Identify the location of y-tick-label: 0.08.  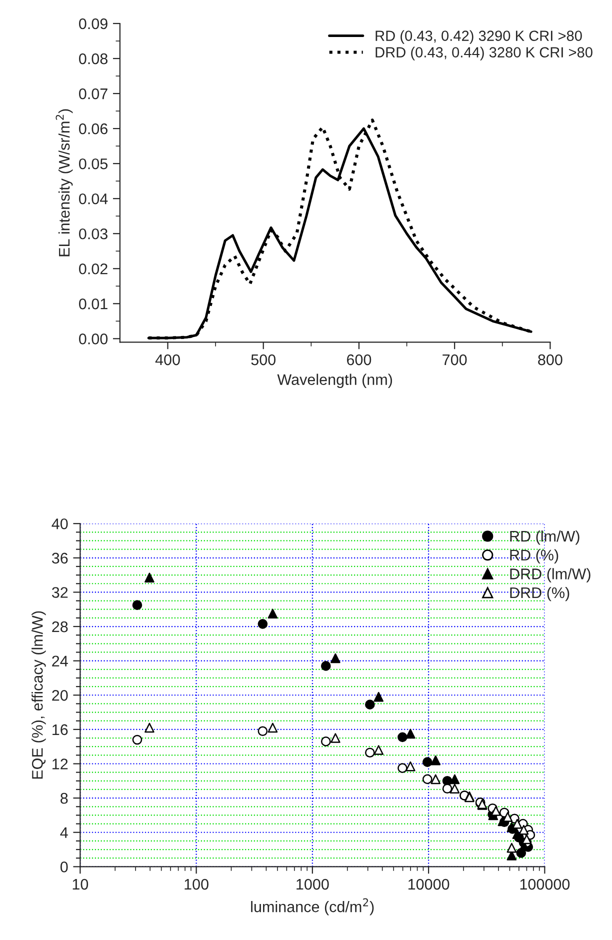
(93, 58).